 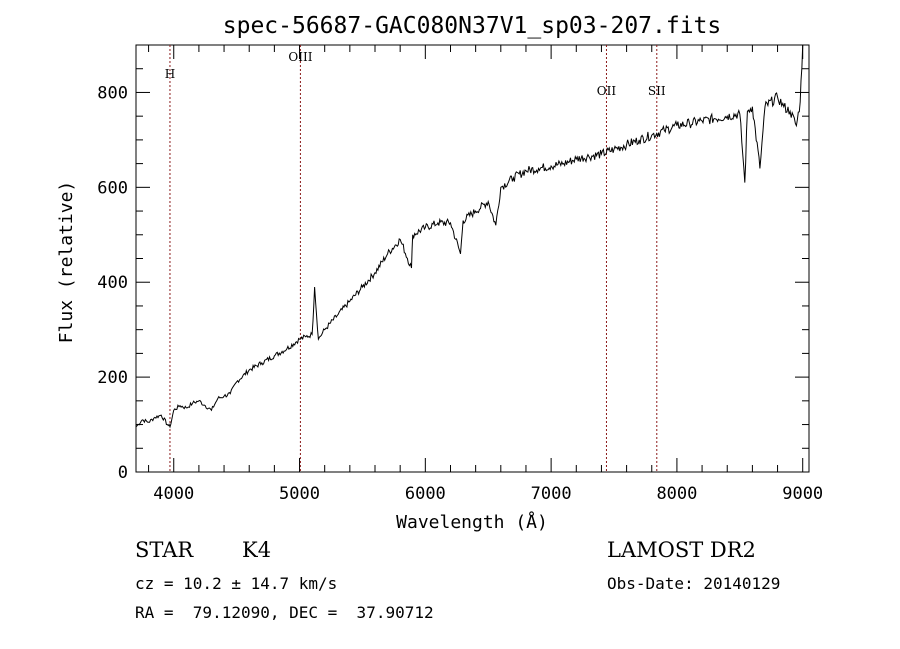 What do you see at coordinates (694, 583) in the screenshot?
I see `obs-date-text: Obs-Date: 20140129` at bounding box center [694, 583].